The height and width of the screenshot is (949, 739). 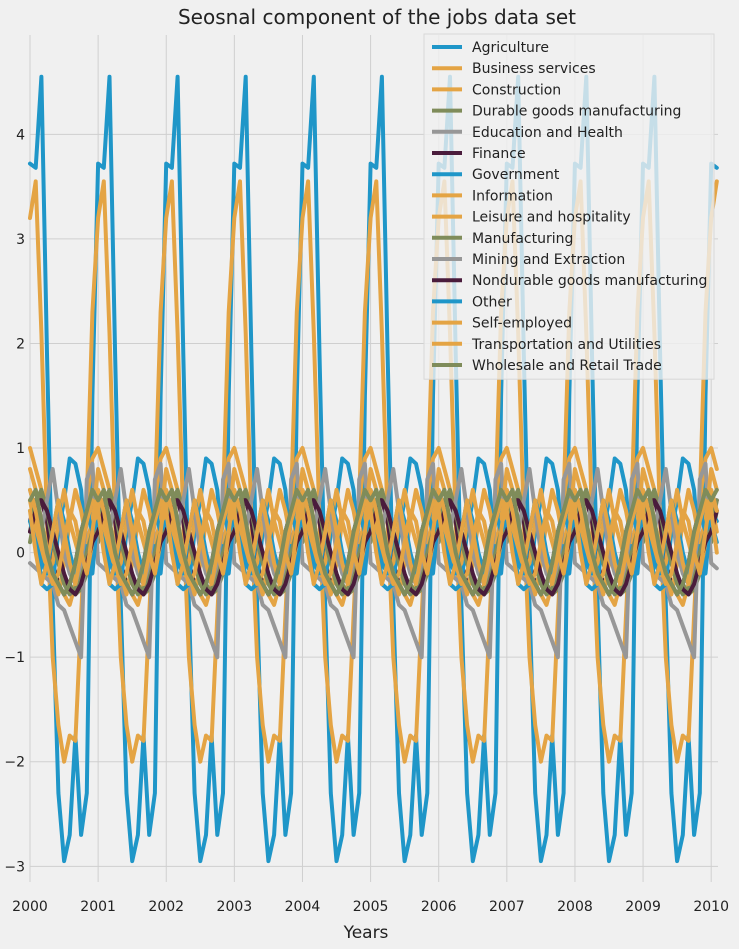 I want to click on legend-label: Transportation and Utilities, so click(x=566, y=345).